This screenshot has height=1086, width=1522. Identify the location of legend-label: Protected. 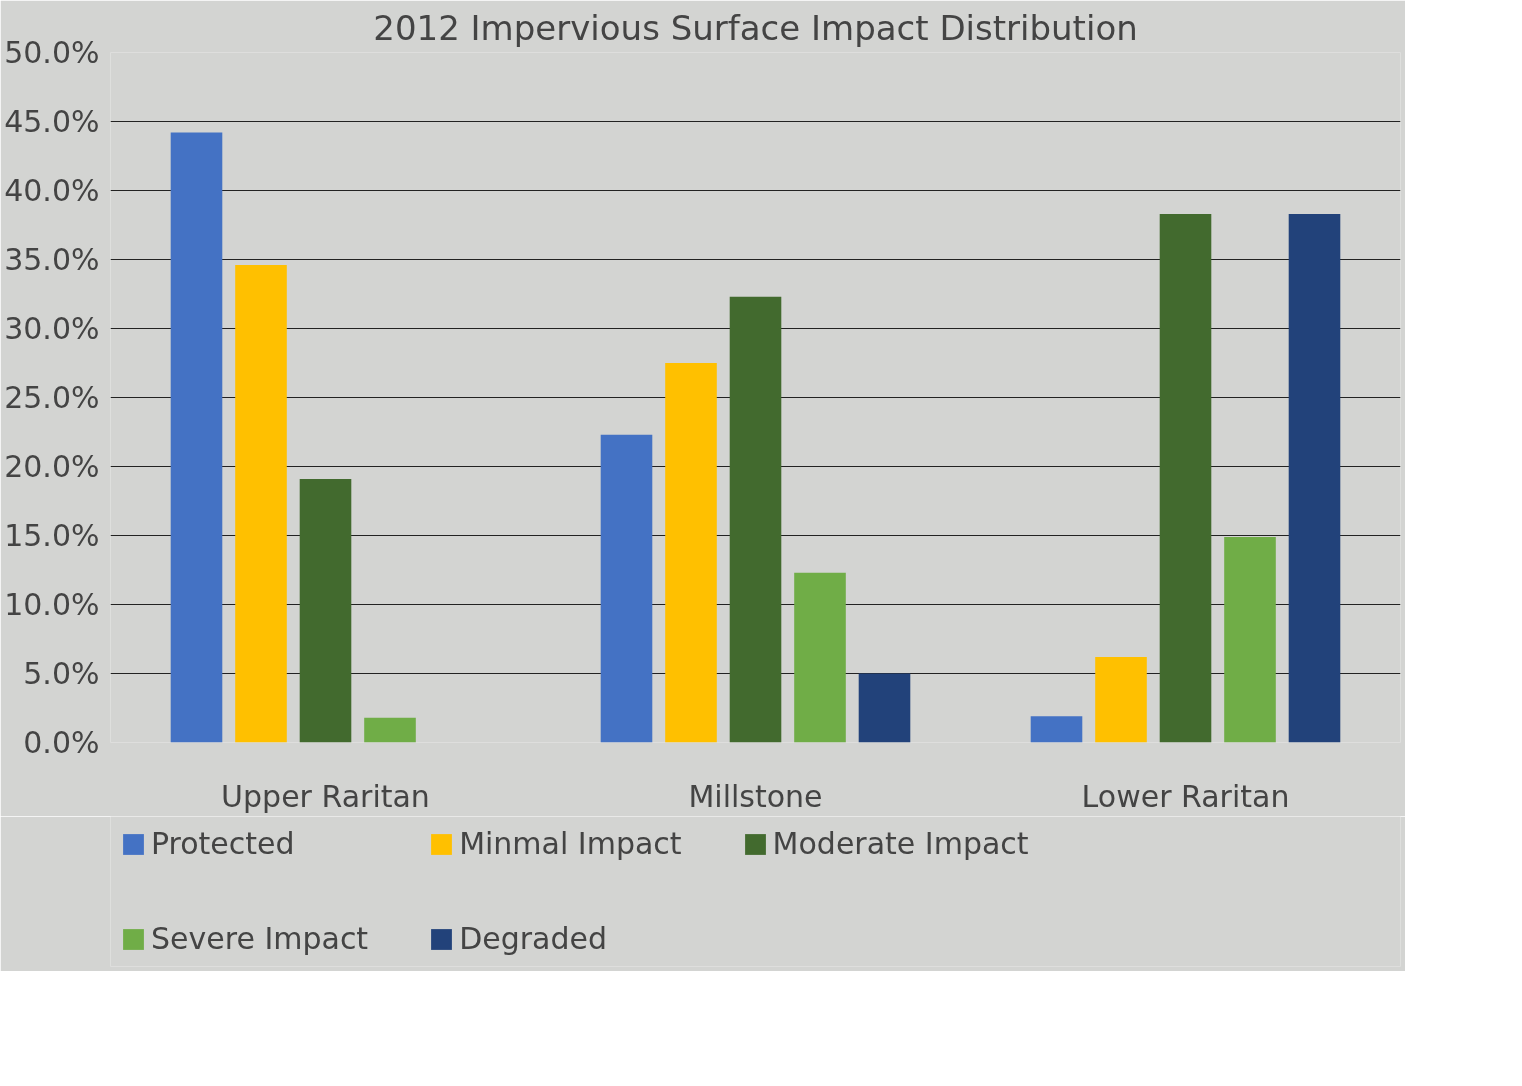
(223, 843).